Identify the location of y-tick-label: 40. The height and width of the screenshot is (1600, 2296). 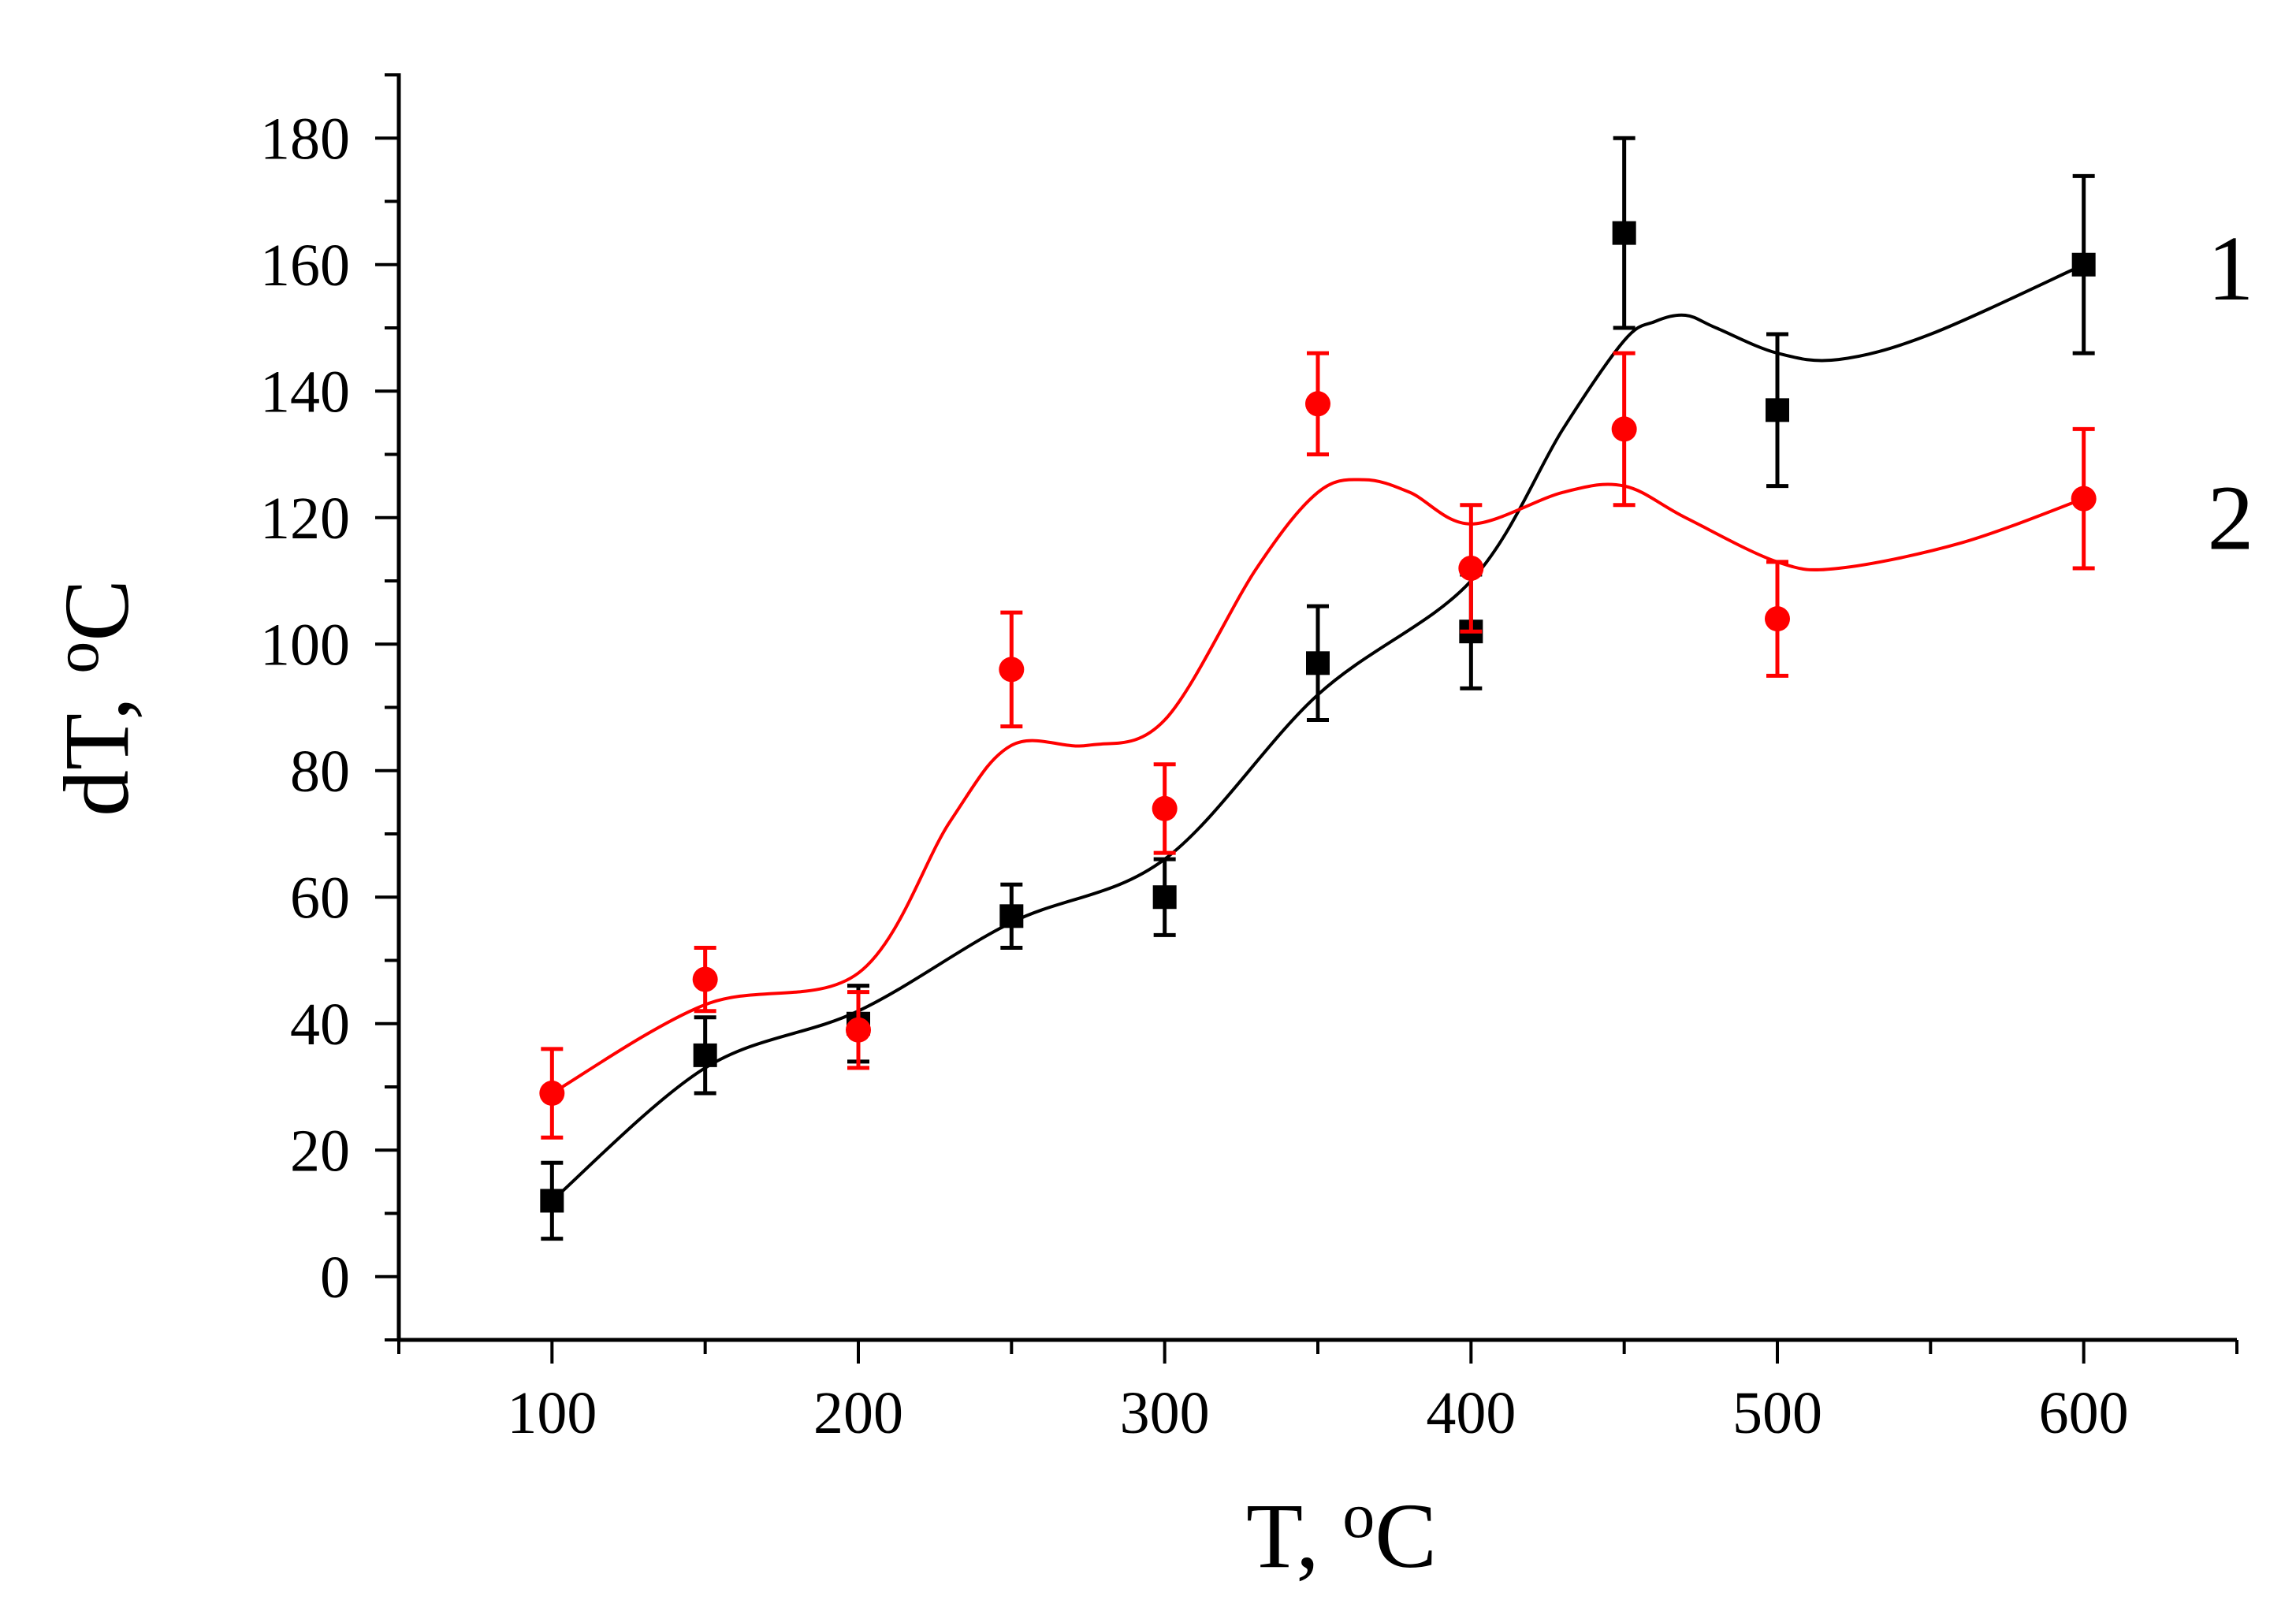
(320, 1025).